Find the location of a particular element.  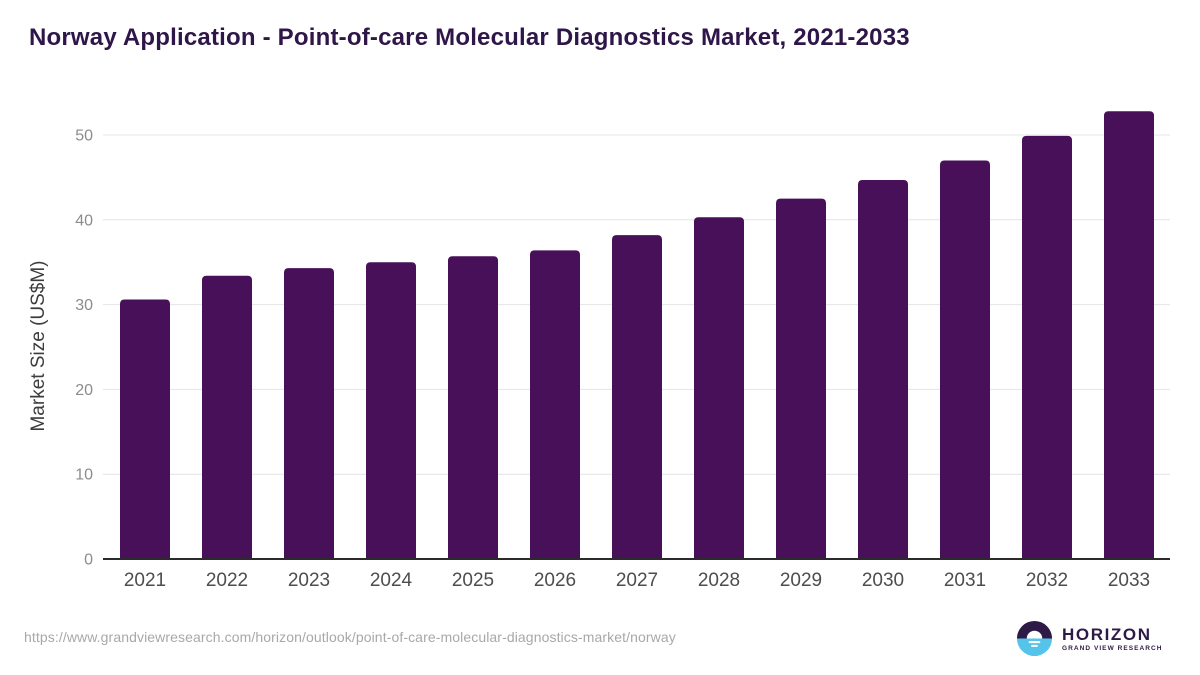

bar-2030 is located at coordinates (883, 369).